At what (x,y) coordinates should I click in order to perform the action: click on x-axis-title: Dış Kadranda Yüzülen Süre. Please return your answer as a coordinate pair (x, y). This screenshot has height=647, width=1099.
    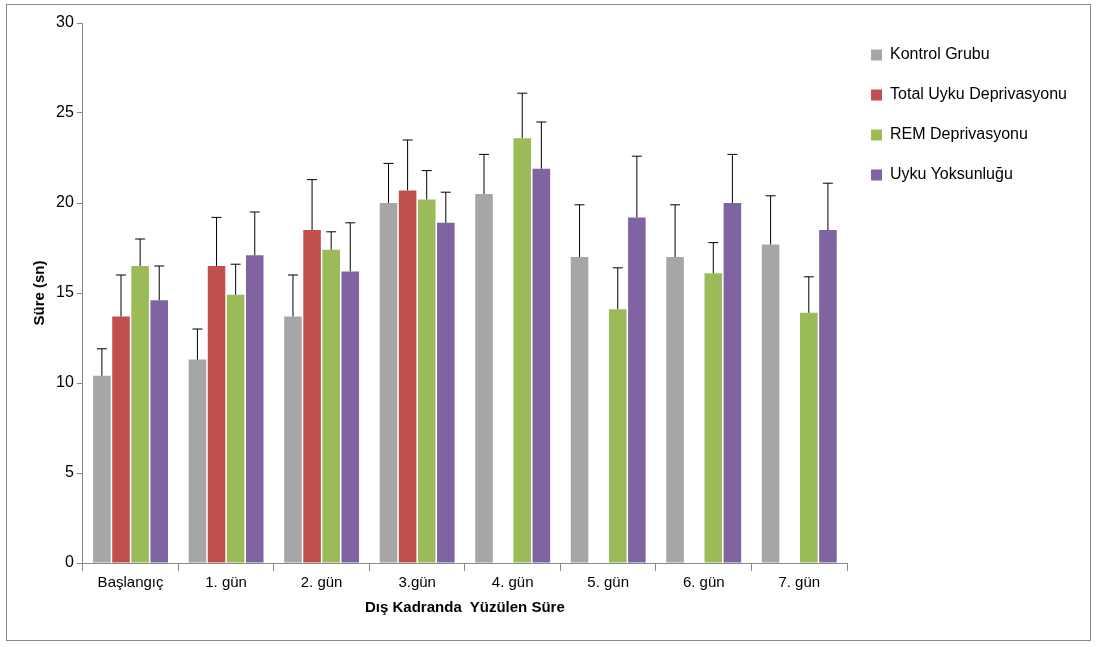
    Looking at the image, I should click on (465, 607).